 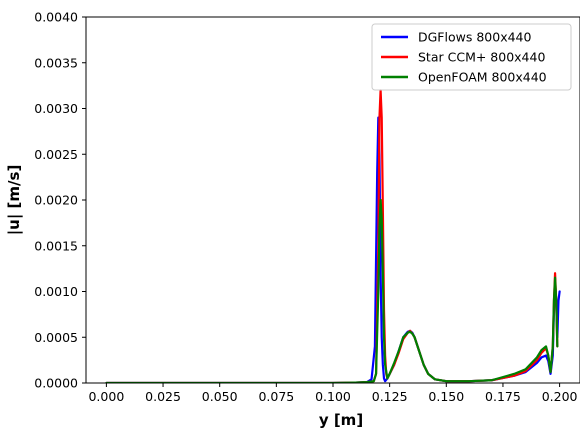 I want to click on x-tick-label: 0.000, so click(x=106, y=396).